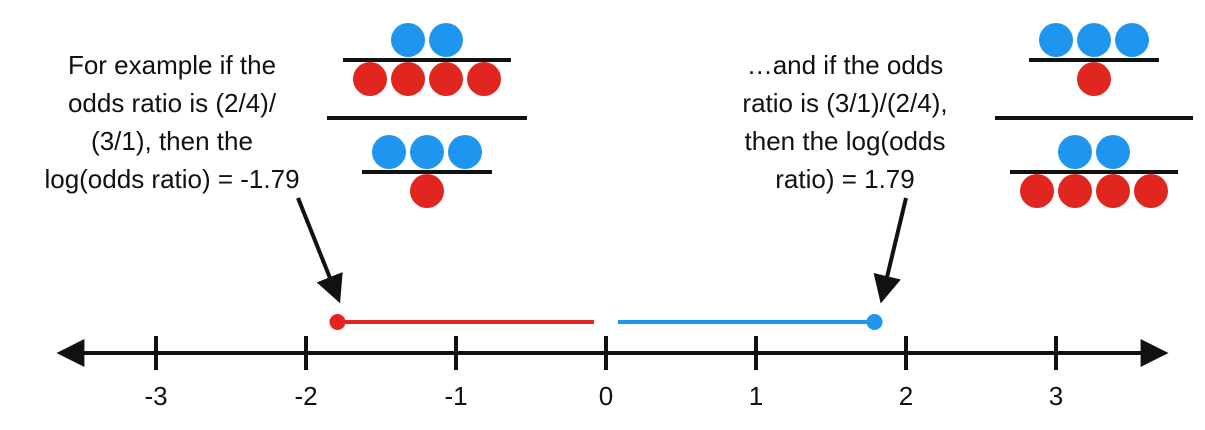  What do you see at coordinates (1056, 396) in the screenshot?
I see `tick-label: 3` at bounding box center [1056, 396].